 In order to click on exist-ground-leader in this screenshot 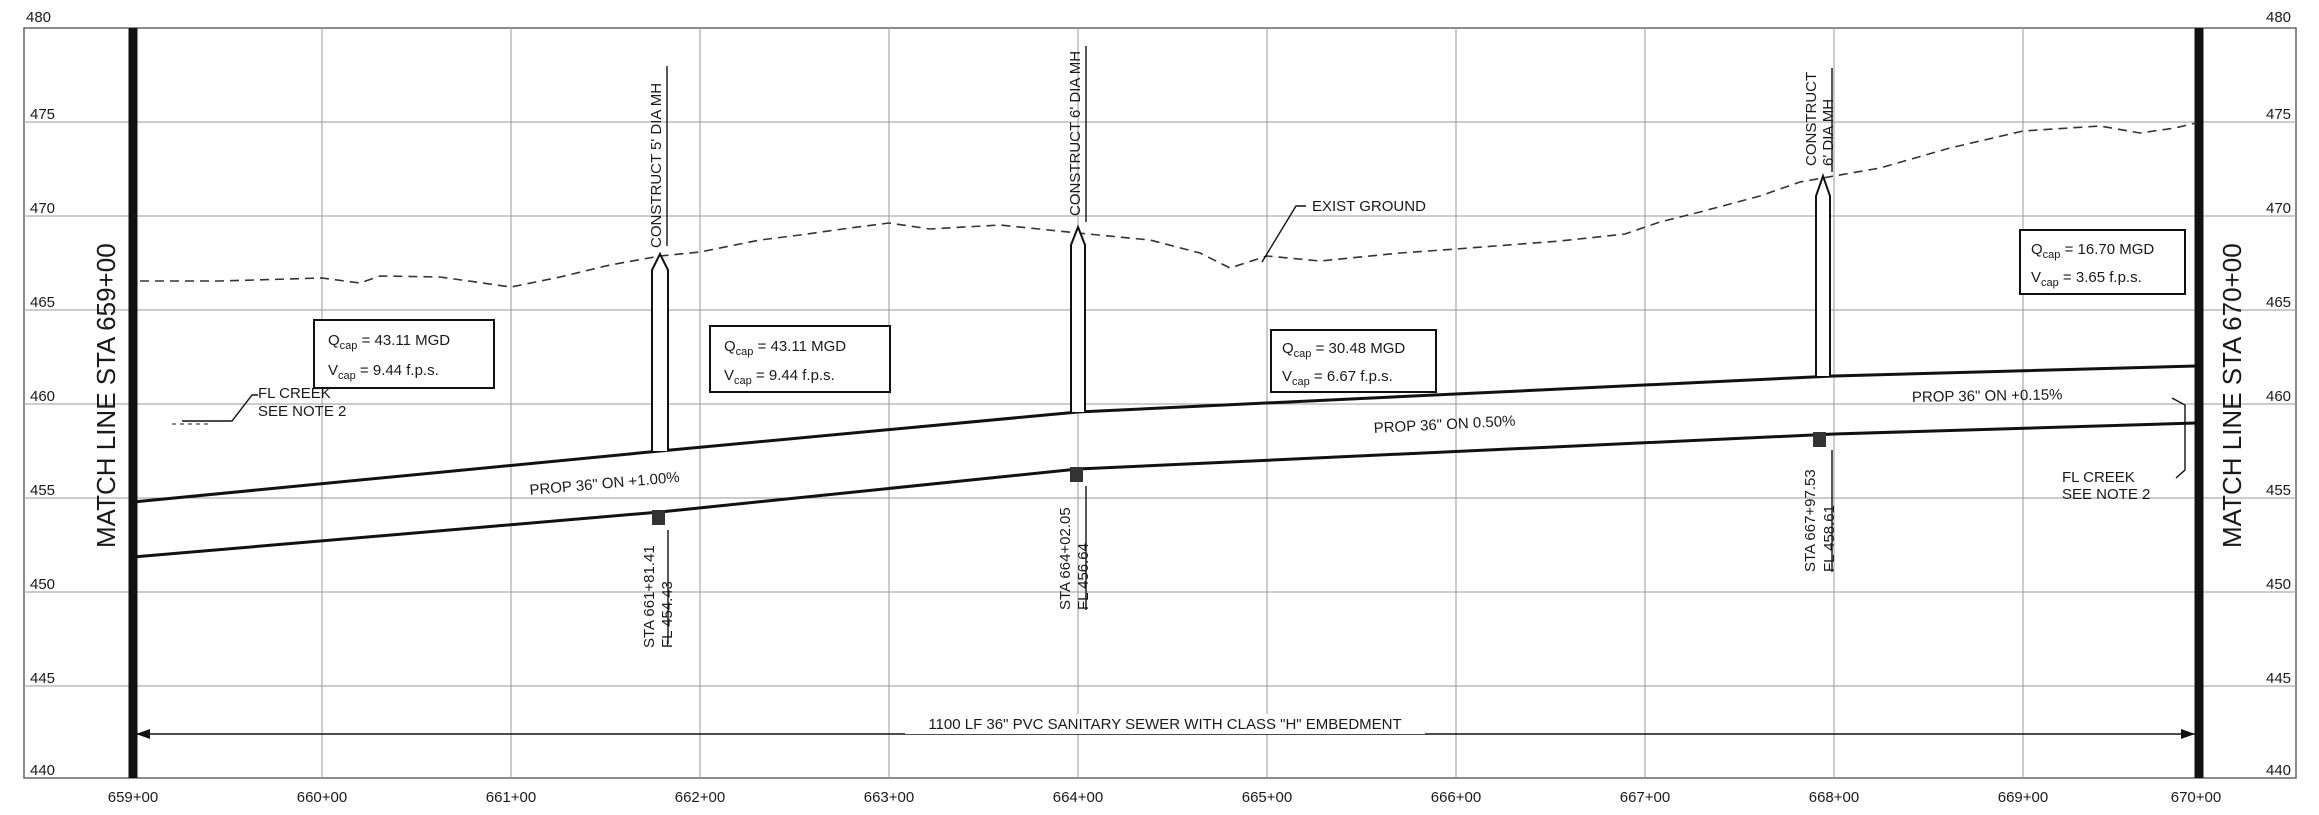, I will do `click(1283, 234)`.